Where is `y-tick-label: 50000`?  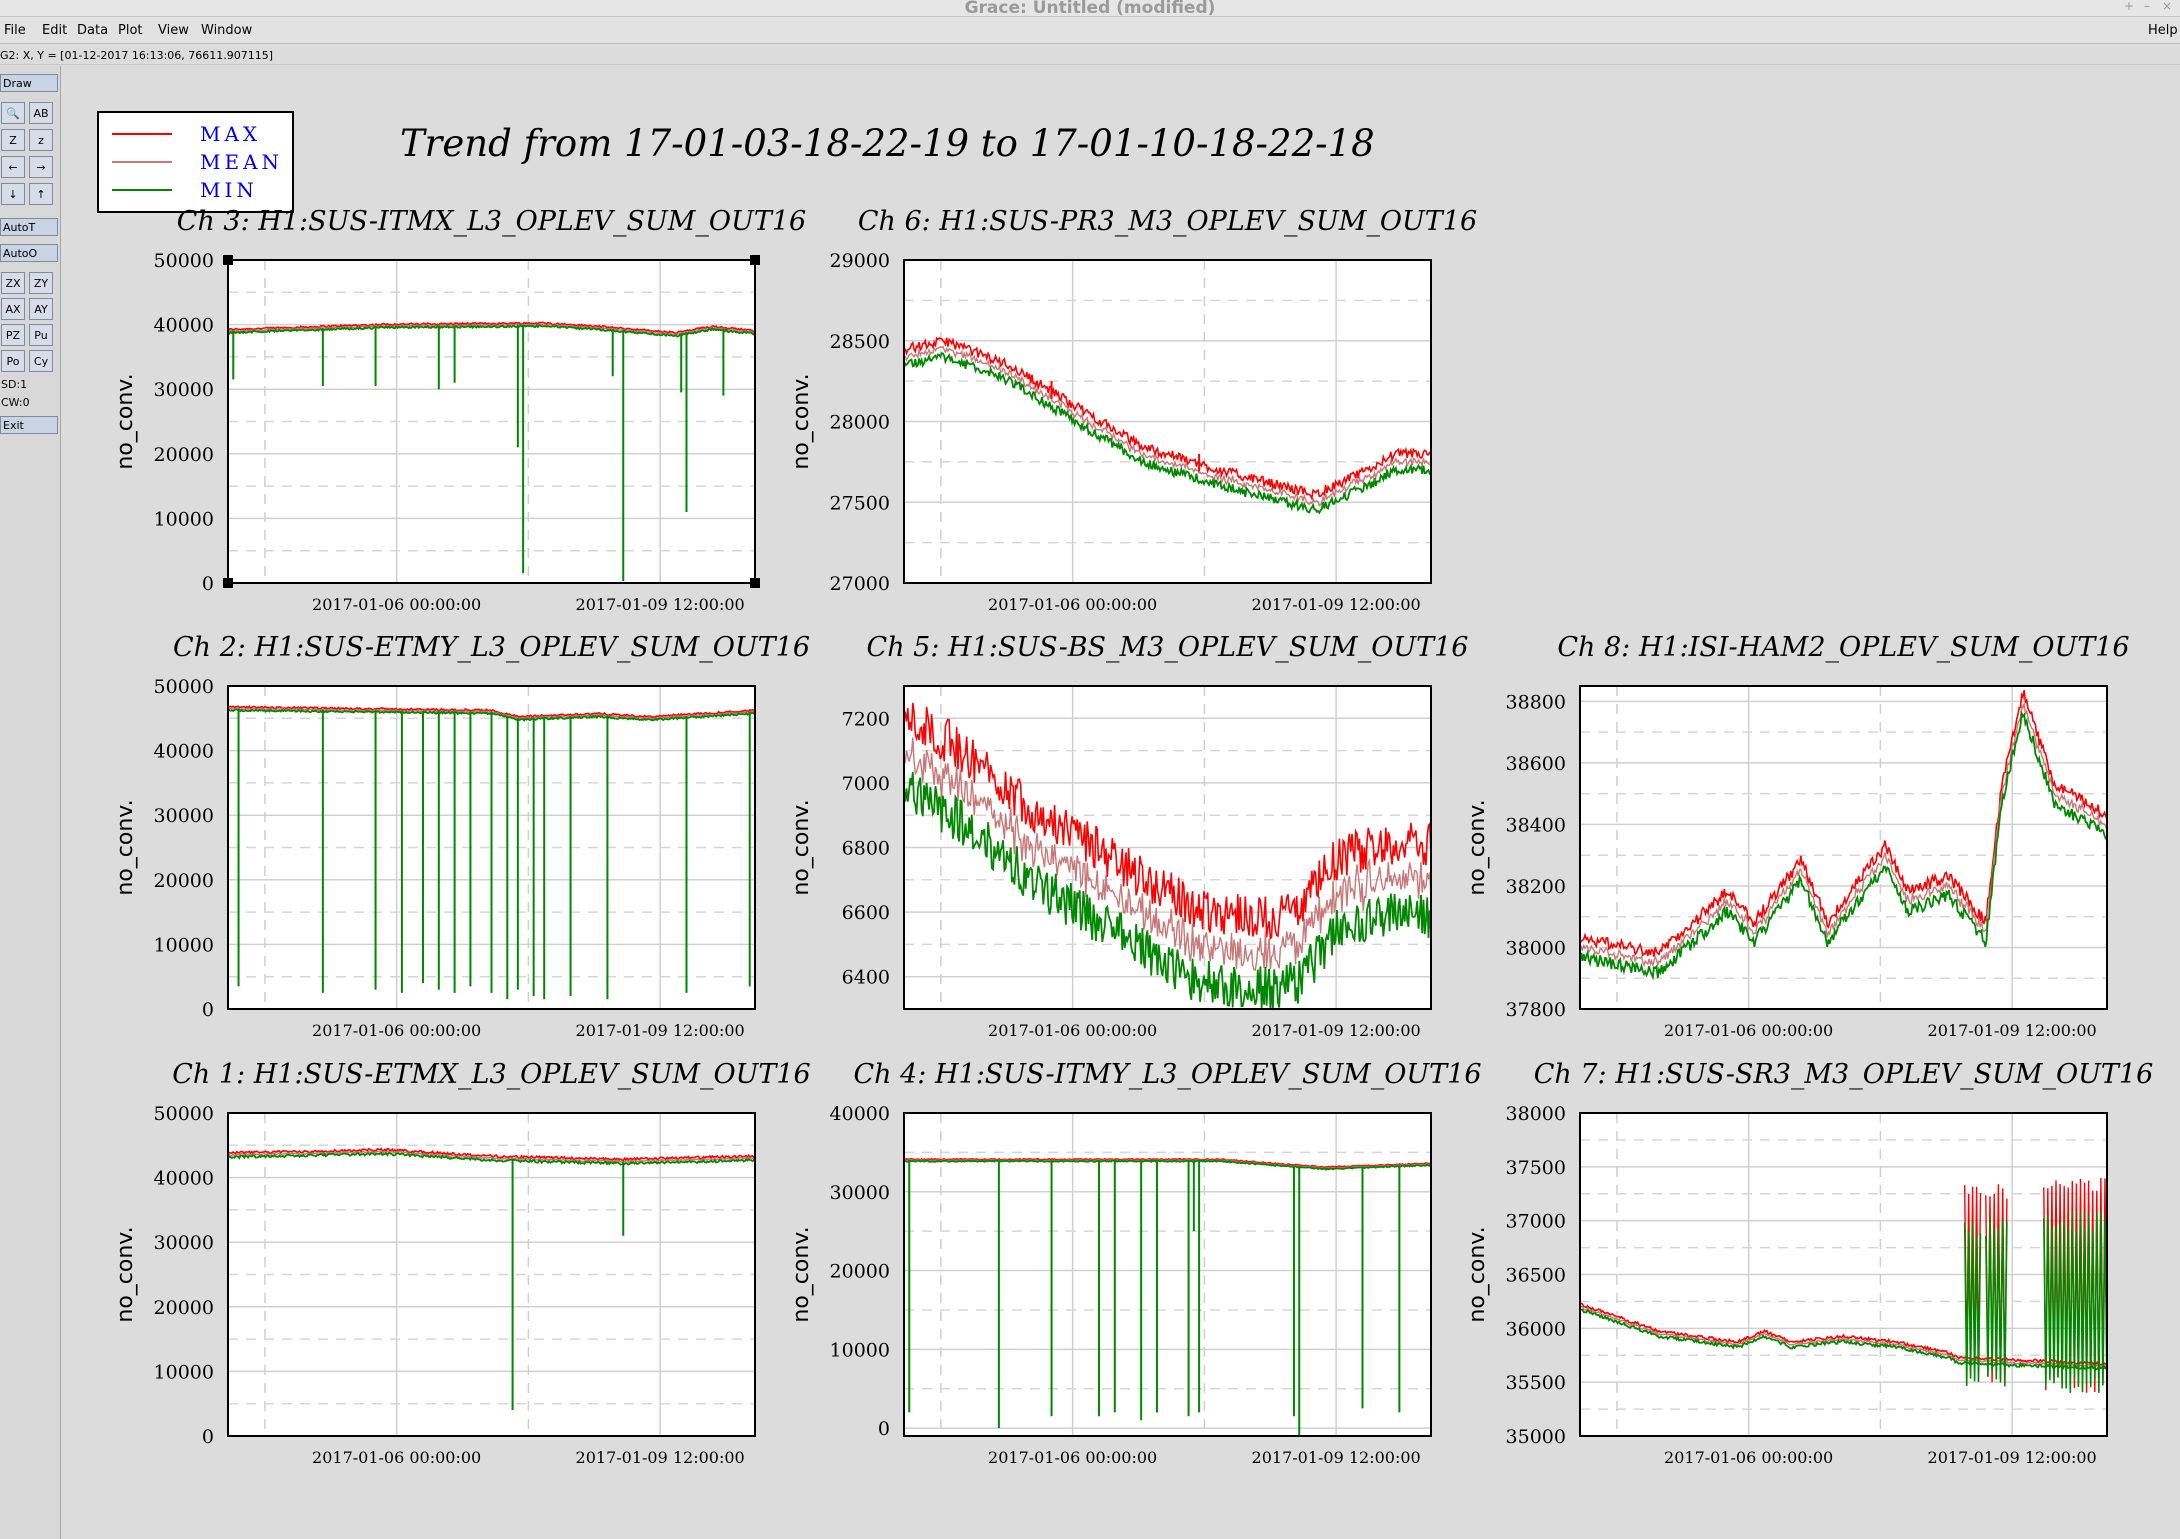
y-tick-label: 50000 is located at coordinates (184, 261).